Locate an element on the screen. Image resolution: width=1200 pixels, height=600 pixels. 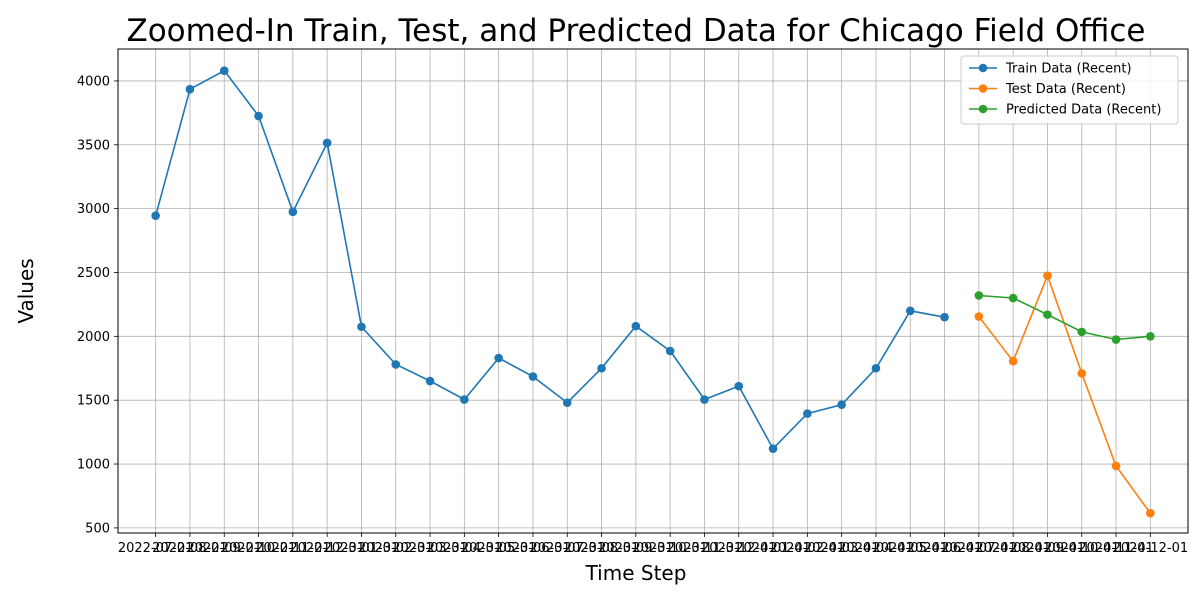
y-tick-label: 1000 is located at coordinates (93, 465).